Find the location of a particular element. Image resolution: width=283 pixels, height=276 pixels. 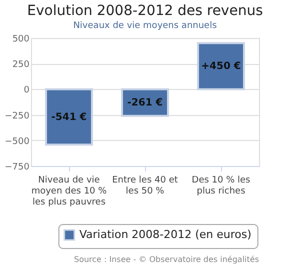

x-tick-label: Des 10 % les plus riches is located at coordinates (221, 186).